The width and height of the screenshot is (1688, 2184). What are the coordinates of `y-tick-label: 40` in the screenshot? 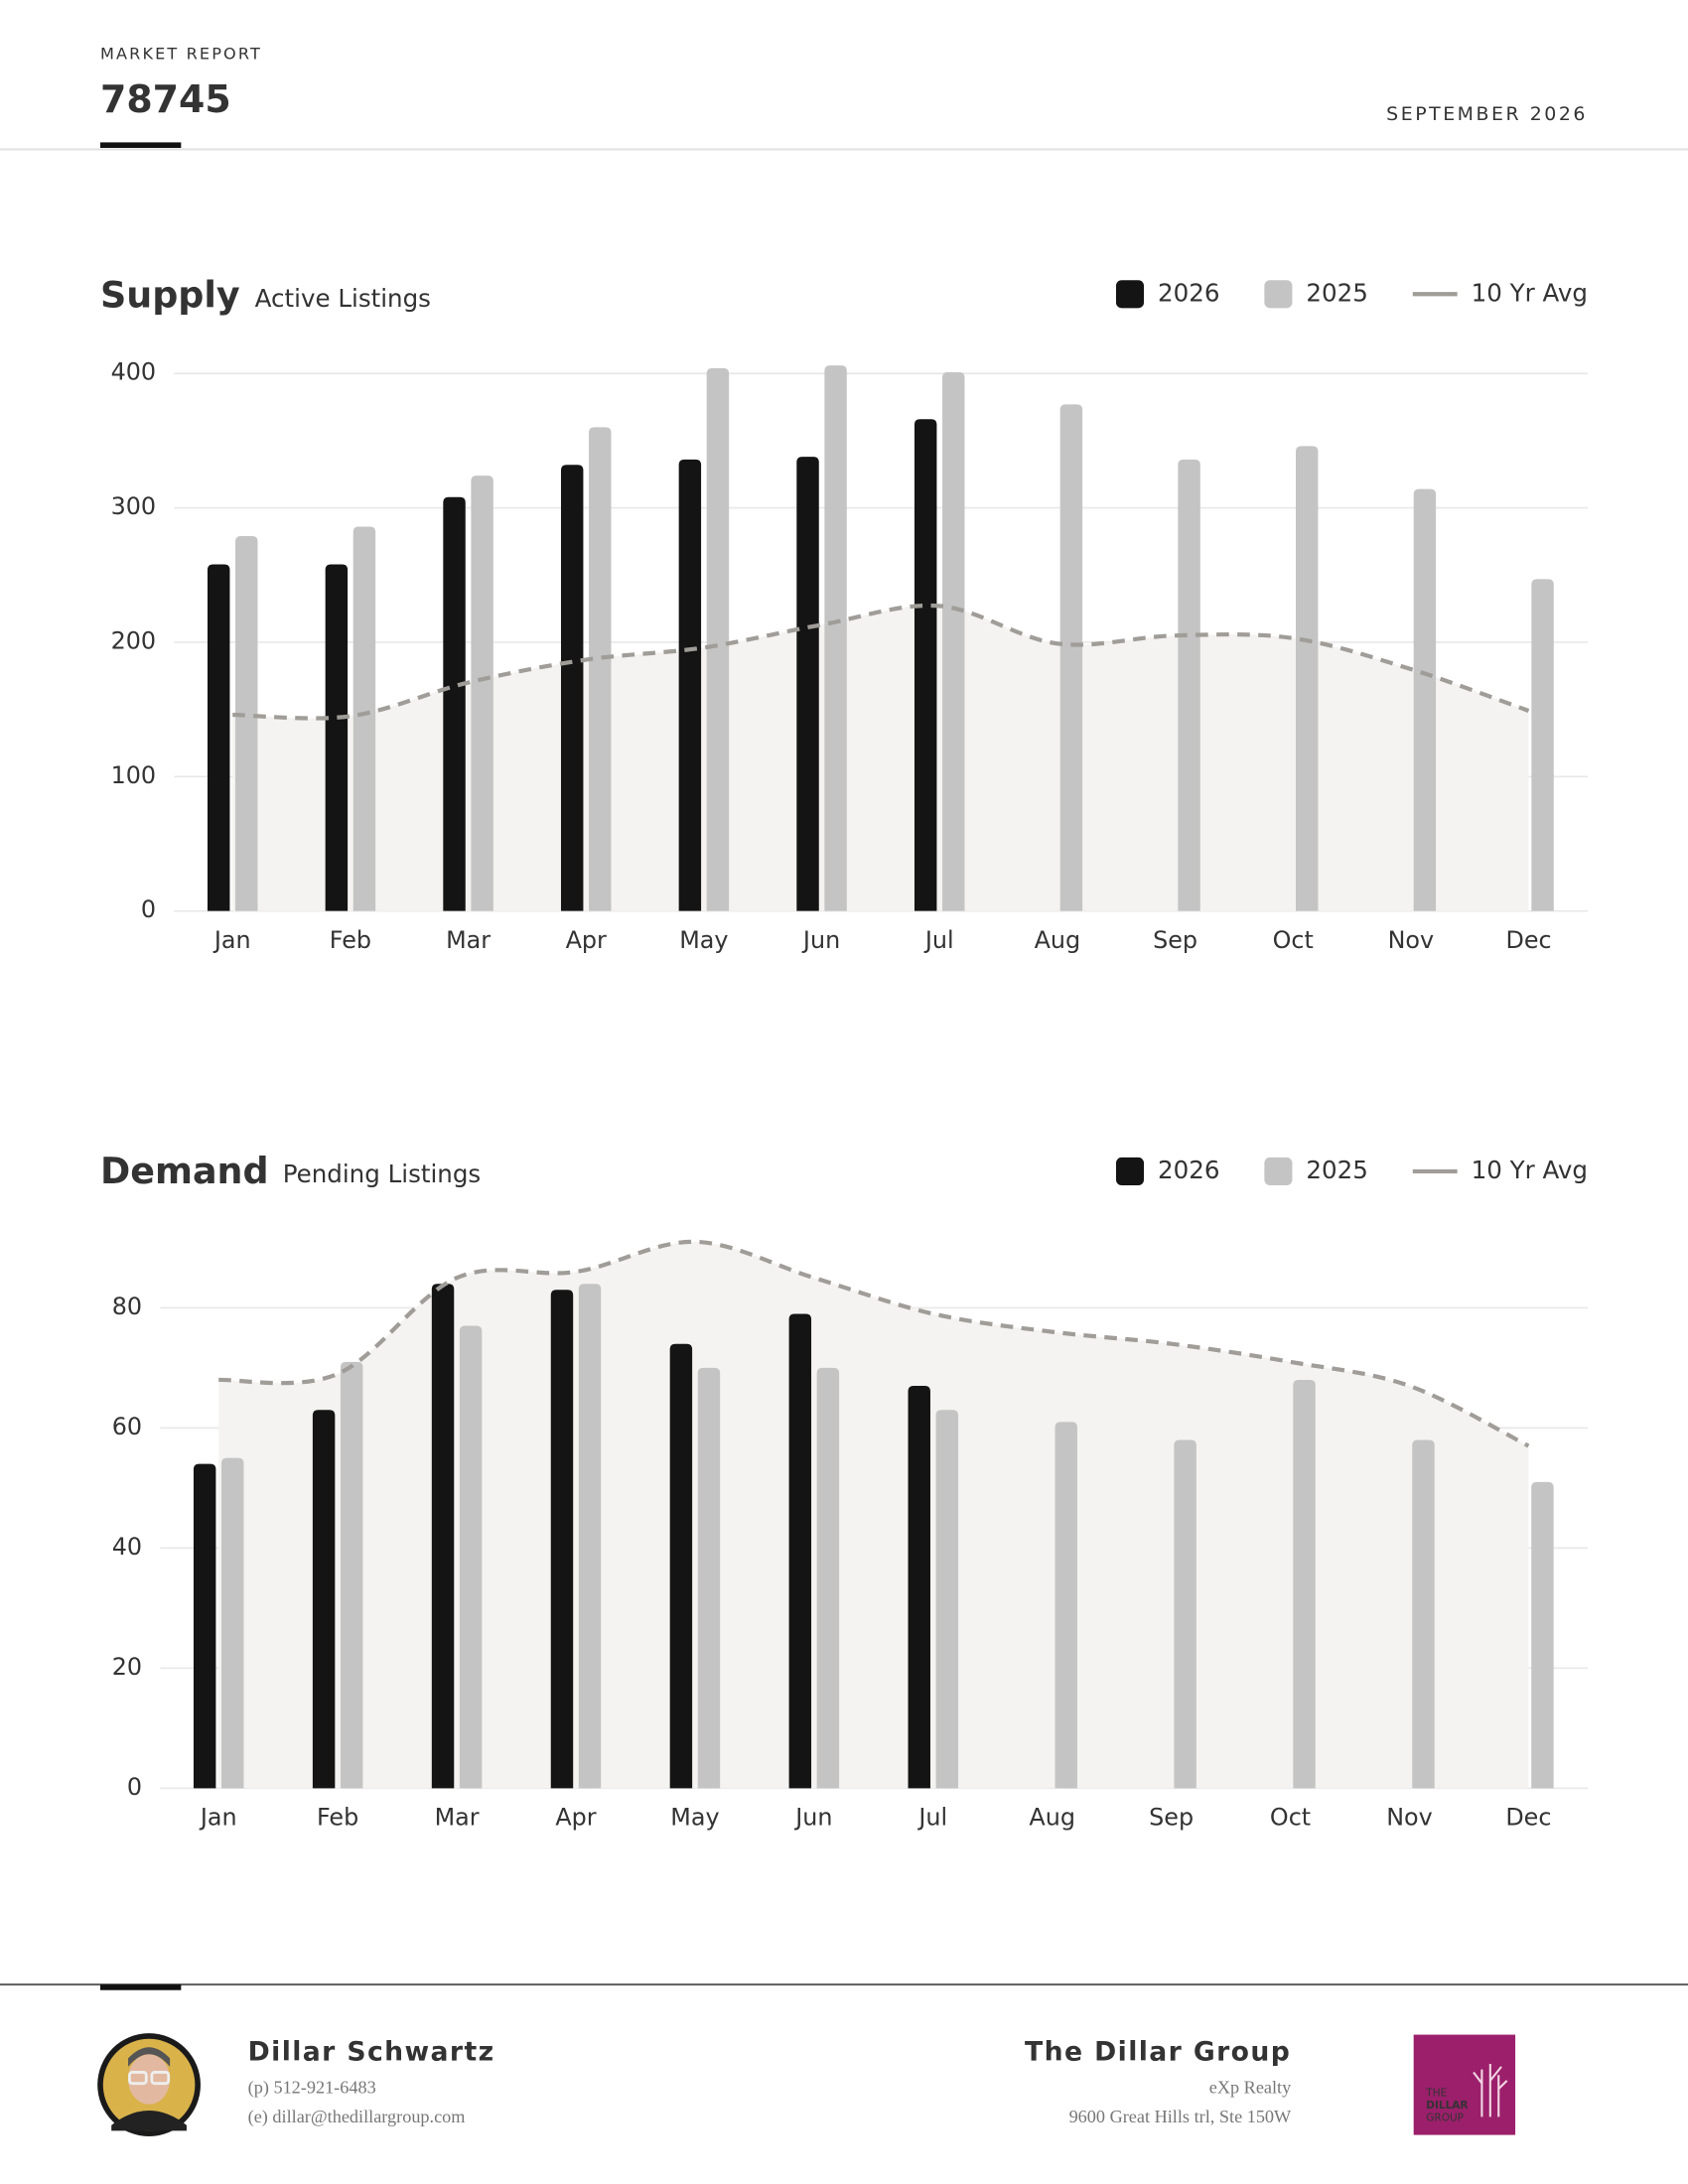 It's located at (127, 1547).